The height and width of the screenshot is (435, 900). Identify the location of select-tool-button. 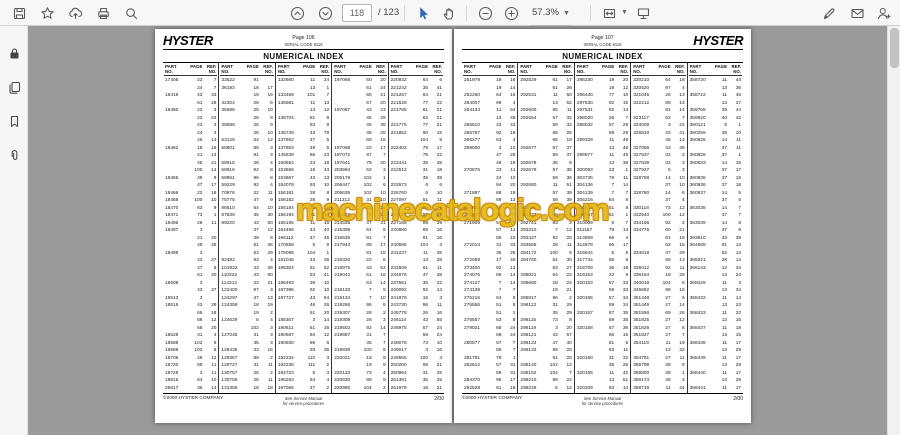
(423, 13).